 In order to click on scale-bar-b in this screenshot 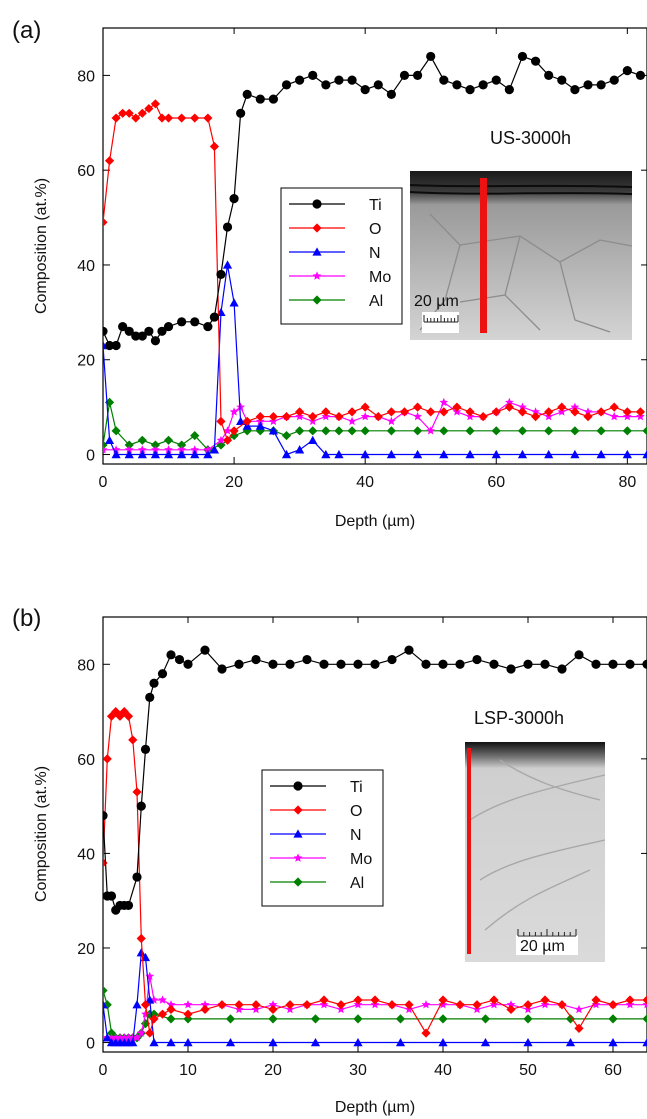, I will do `click(547, 933)`.